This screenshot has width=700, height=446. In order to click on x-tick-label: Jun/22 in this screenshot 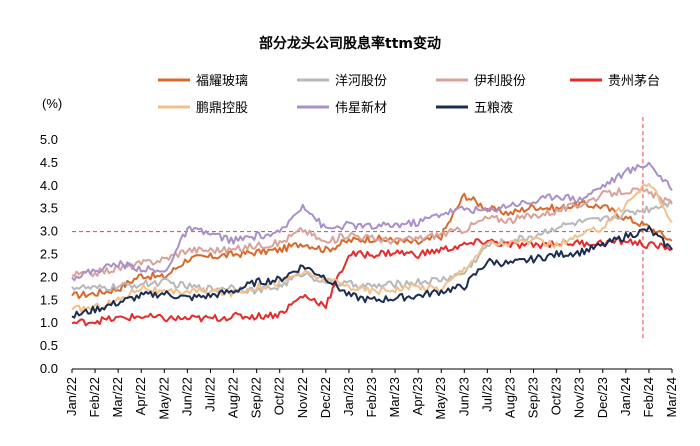, I will do `click(186, 396)`.